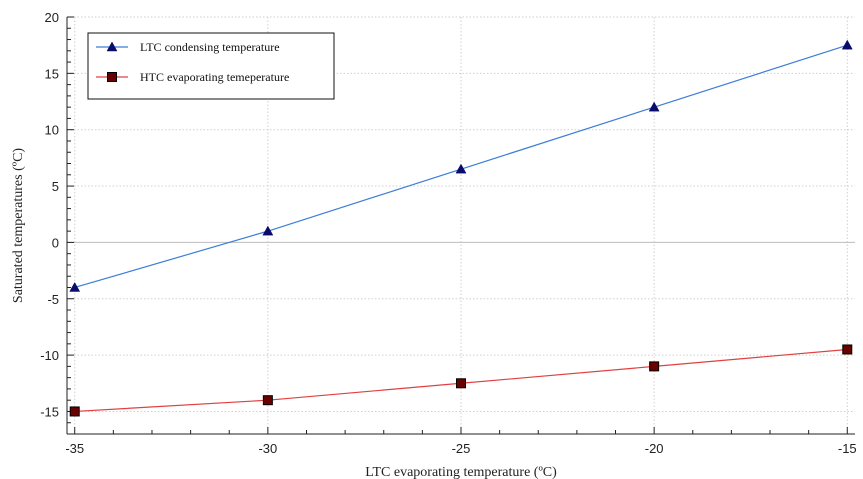 Image resolution: width=863 pixels, height=479 pixels. Describe the element at coordinates (52, 17) in the screenshot. I see `y-tick-label: 20` at that location.